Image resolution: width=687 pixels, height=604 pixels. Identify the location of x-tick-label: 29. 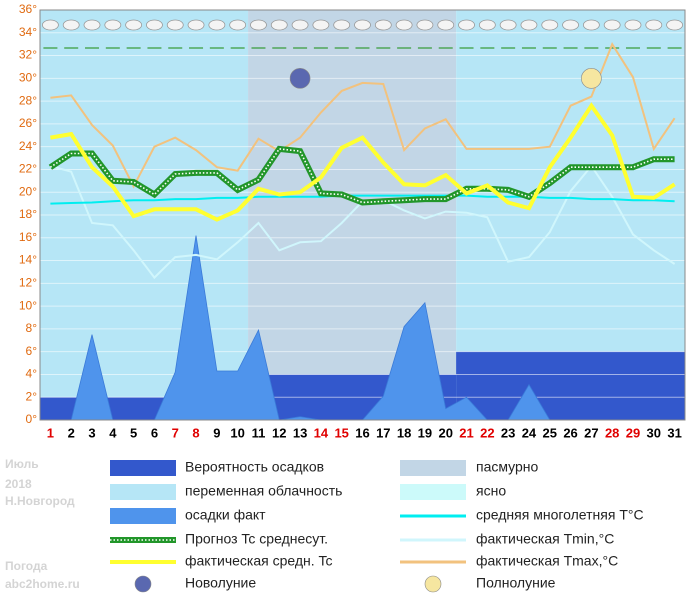
(633, 432).